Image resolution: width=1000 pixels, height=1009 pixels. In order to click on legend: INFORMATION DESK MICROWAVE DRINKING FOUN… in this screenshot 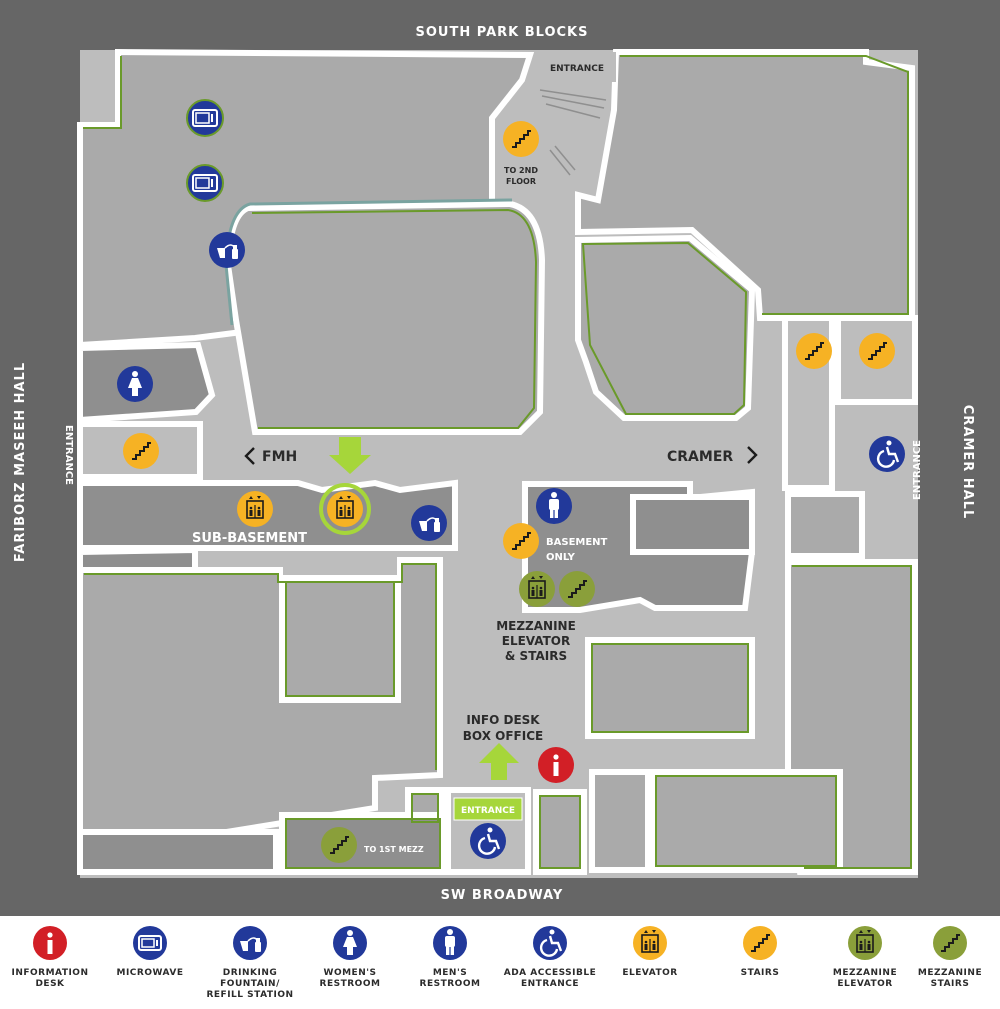, I will do `click(500, 962)`.